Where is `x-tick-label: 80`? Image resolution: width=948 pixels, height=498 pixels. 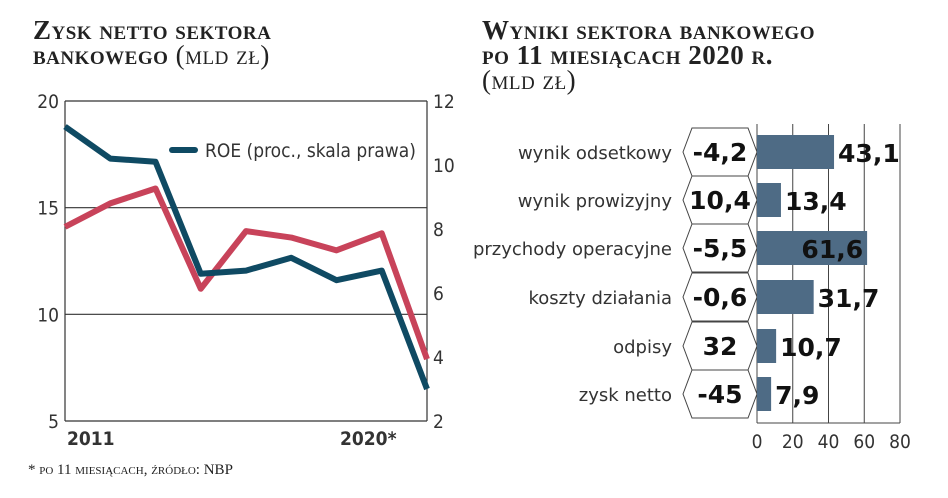
x-tick-label: 80 is located at coordinates (900, 442).